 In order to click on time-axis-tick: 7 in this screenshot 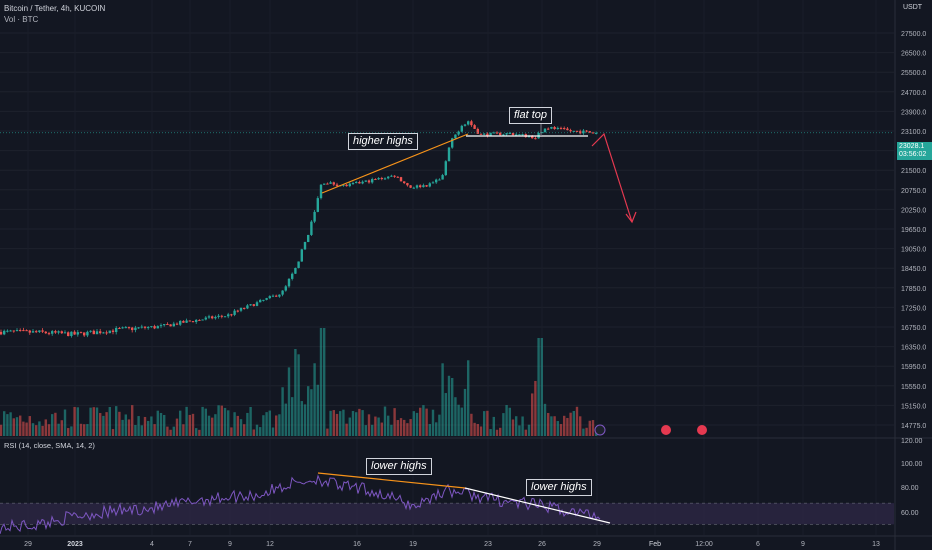, I will do `click(190, 544)`.